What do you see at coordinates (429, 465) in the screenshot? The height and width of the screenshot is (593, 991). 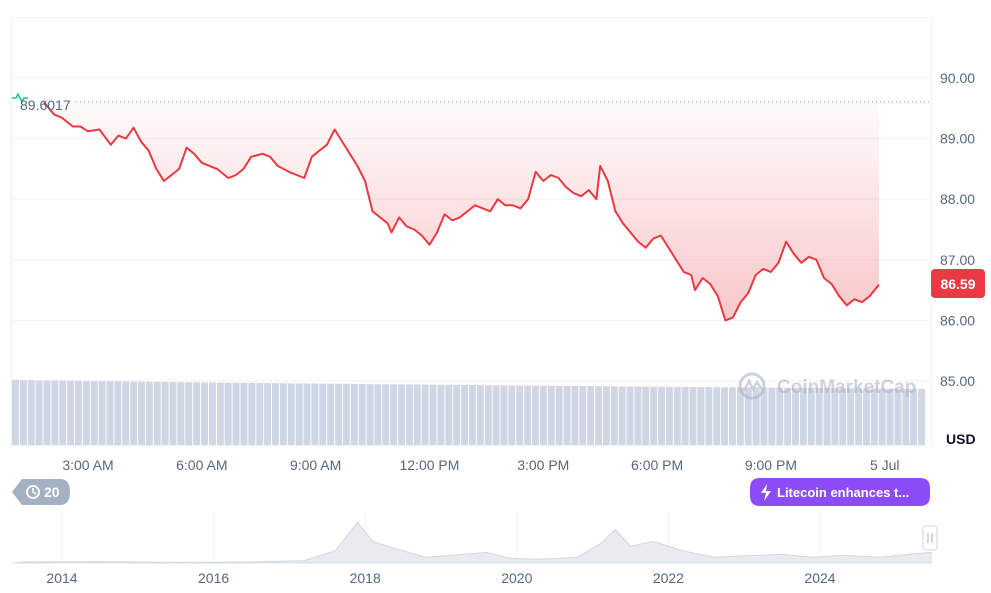 I see `x-tick-label: 12:00 PM` at bounding box center [429, 465].